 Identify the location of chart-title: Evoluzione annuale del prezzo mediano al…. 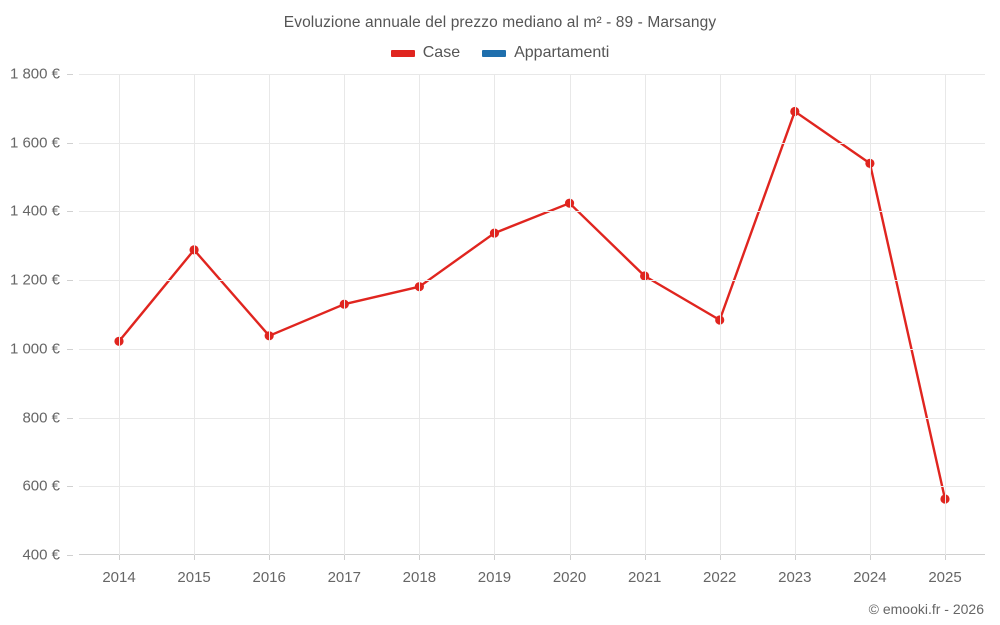
(500, 22).